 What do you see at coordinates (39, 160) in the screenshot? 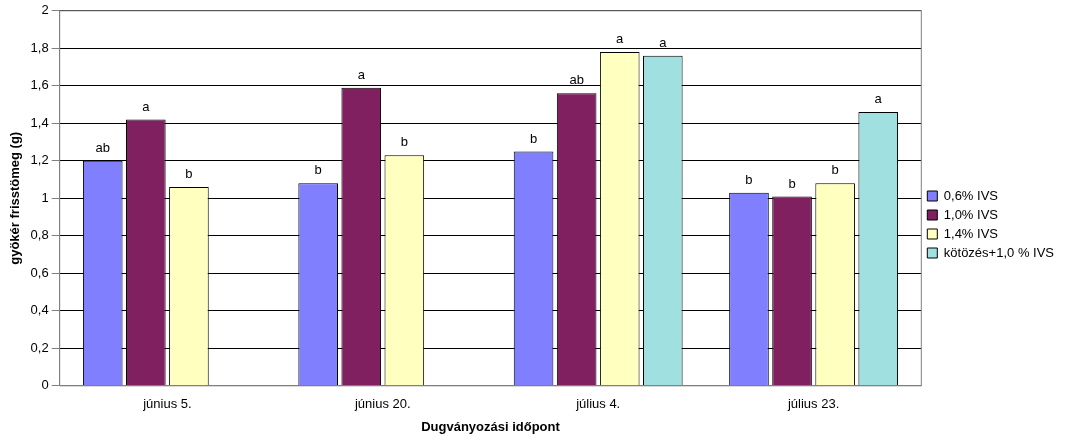
I see `y-tick-label: 1,2` at bounding box center [39, 160].